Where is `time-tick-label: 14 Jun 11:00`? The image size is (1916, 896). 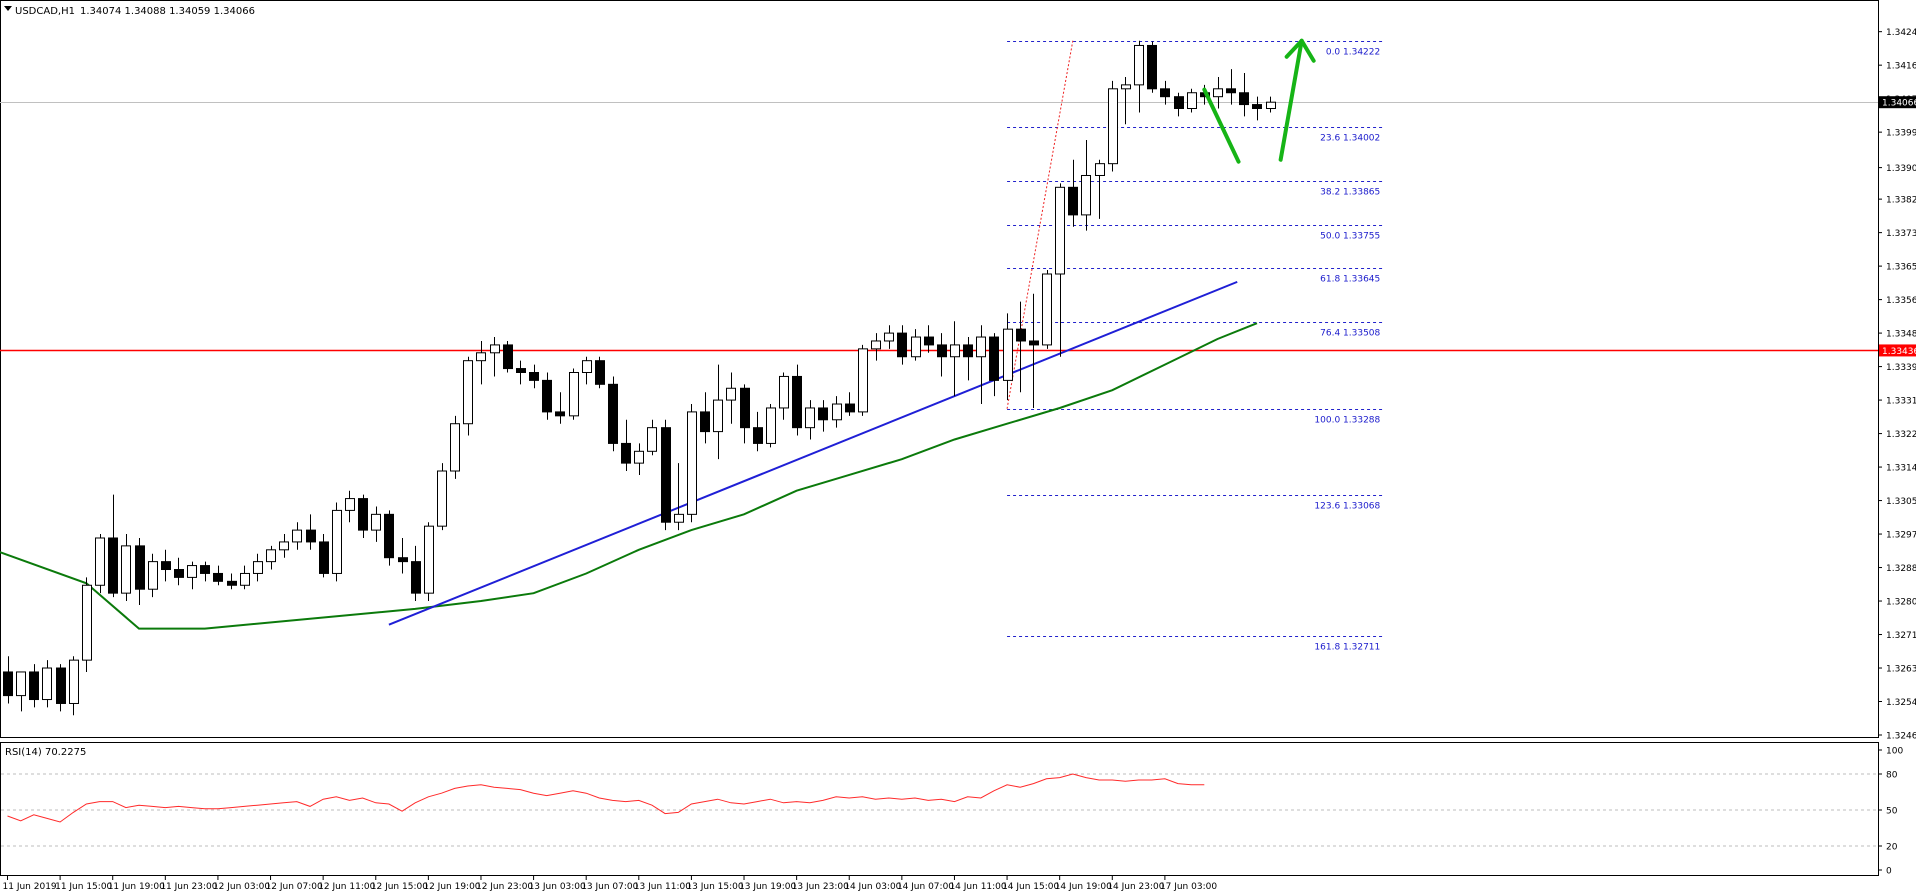 time-tick-label: 14 Jun 11:00 is located at coordinates (977, 887).